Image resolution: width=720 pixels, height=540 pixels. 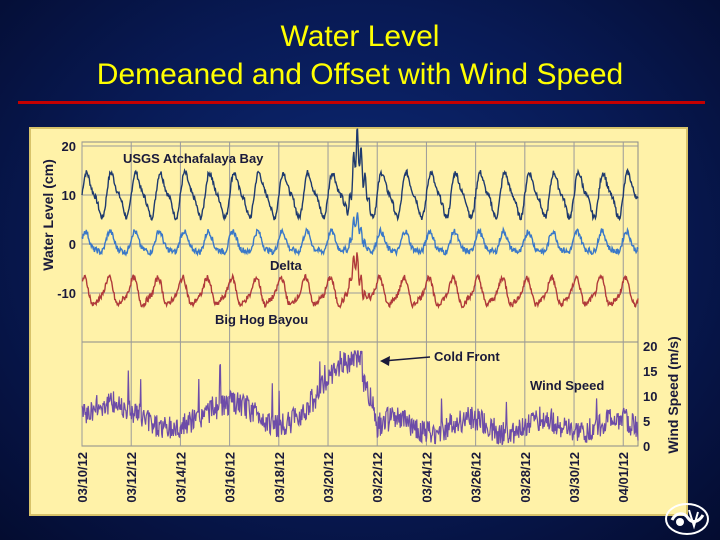 I want to click on series-label-delta: Delta, so click(x=286, y=265).